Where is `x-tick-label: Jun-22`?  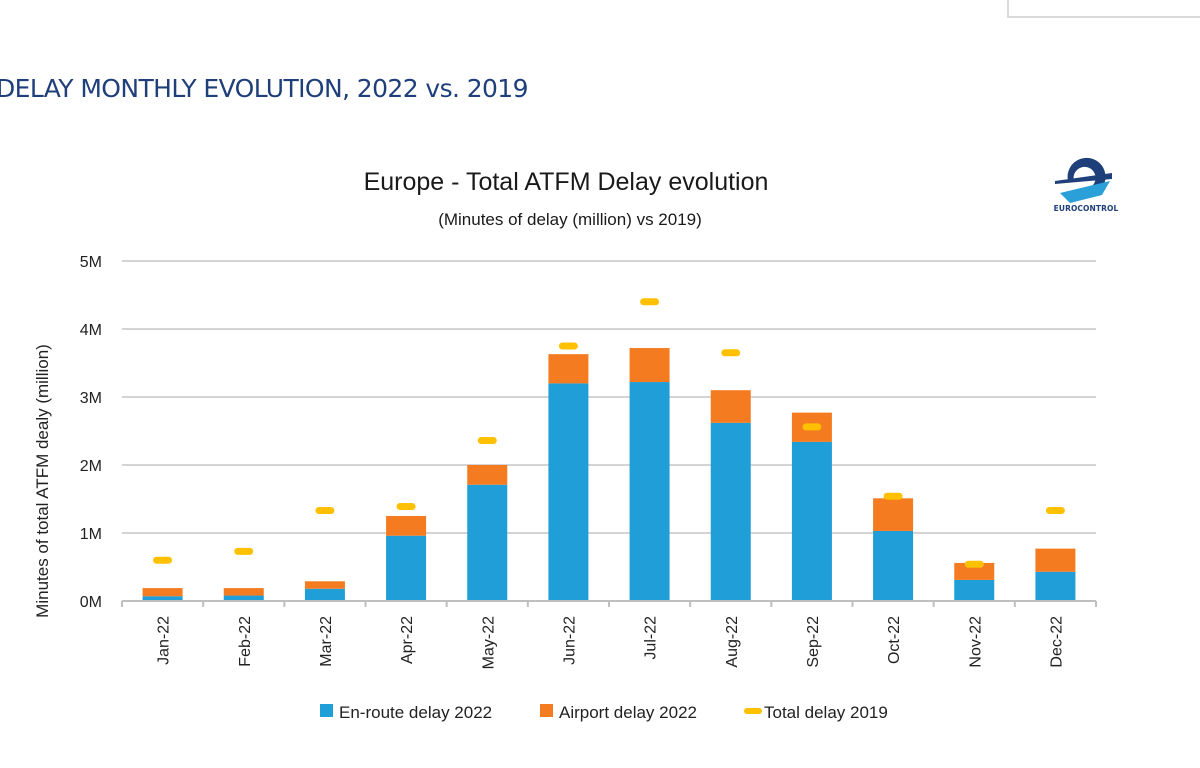
x-tick-label: Jun-22 is located at coordinates (569, 640).